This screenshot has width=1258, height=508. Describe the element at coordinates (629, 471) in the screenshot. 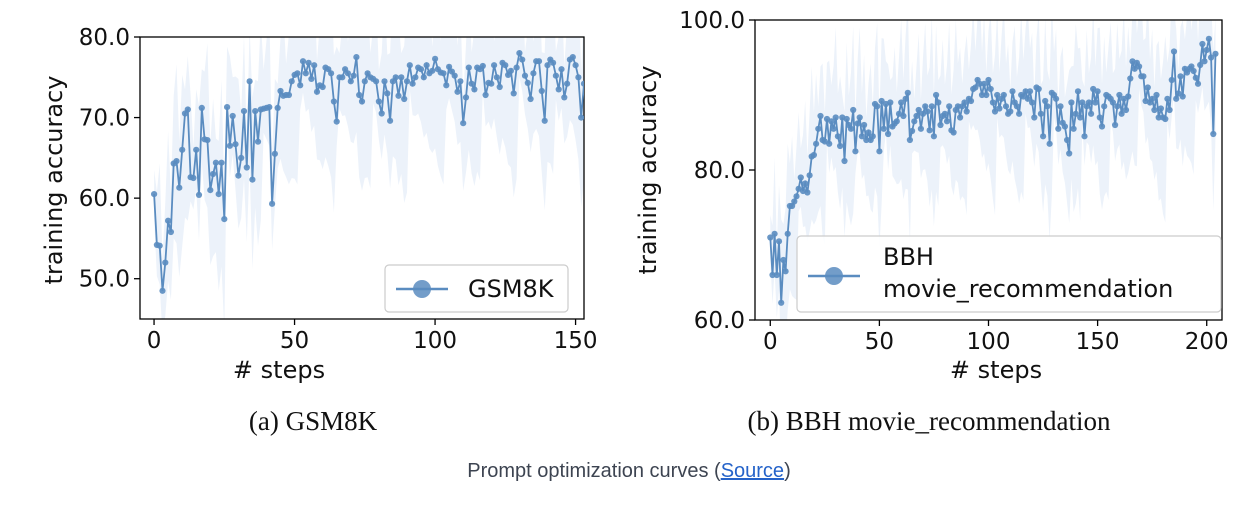

I see `figure-caption: Prompt optimization curves (Source)` at that location.